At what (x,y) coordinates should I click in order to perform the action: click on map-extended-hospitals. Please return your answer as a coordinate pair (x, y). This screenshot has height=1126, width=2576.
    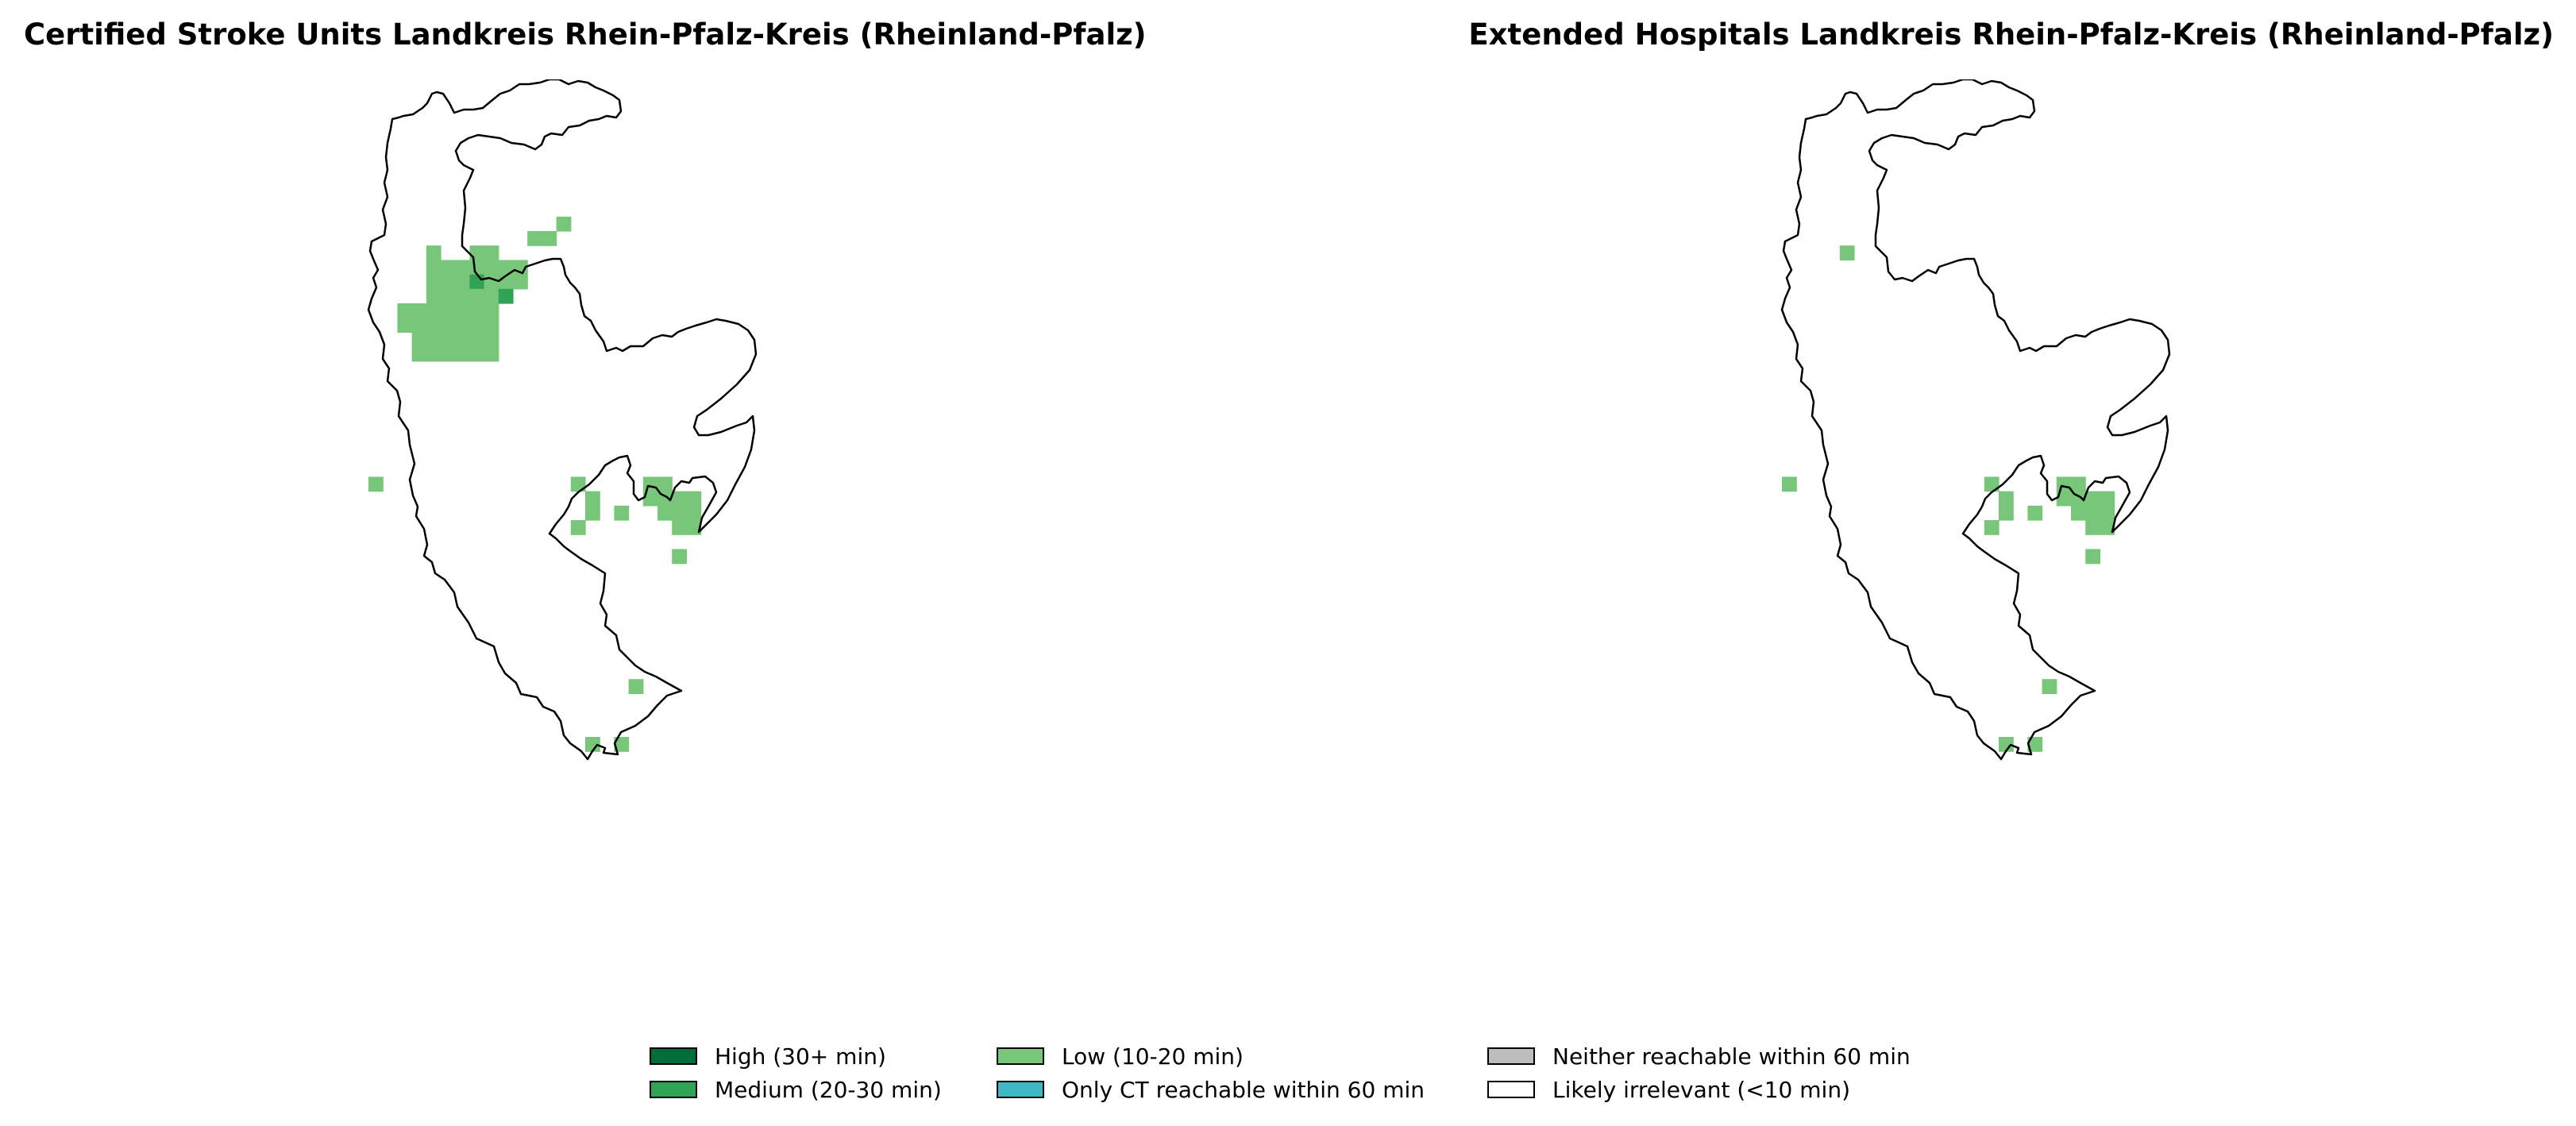
    Looking at the image, I should click on (1975, 420).